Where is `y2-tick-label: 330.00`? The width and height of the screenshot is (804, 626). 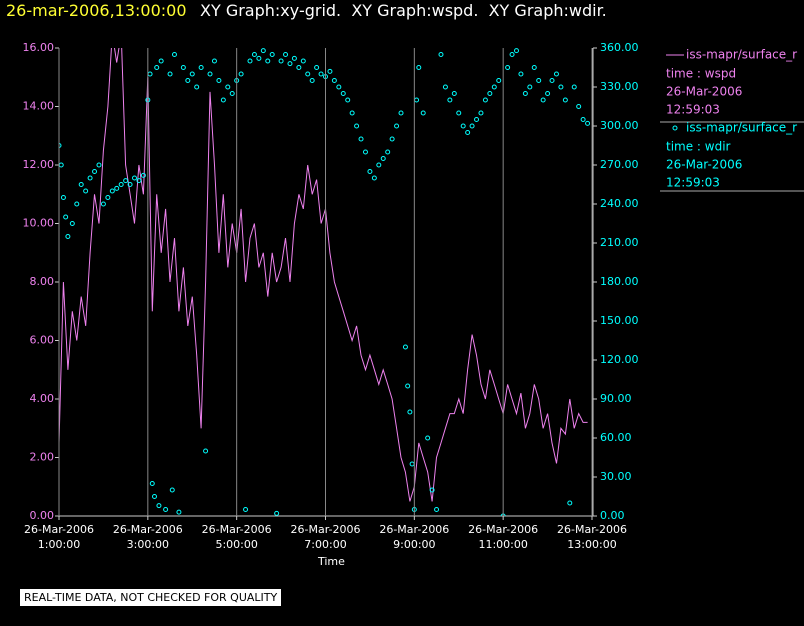 y2-tick-label: 330.00 is located at coordinates (619, 86).